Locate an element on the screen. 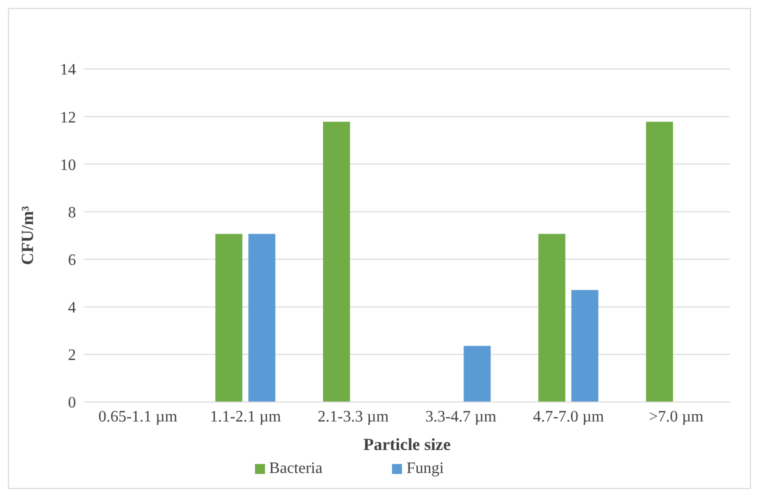 Image resolution: width=759 pixels, height=497 pixels. x-axis-title: Particle size is located at coordinates (407, 444).